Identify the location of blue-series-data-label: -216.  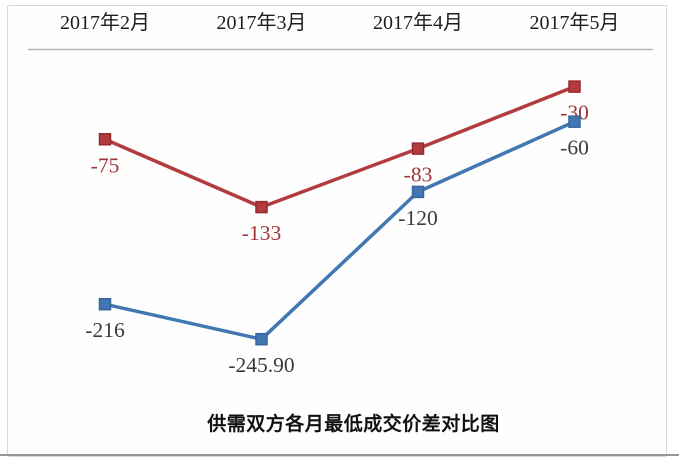
(105, 330).